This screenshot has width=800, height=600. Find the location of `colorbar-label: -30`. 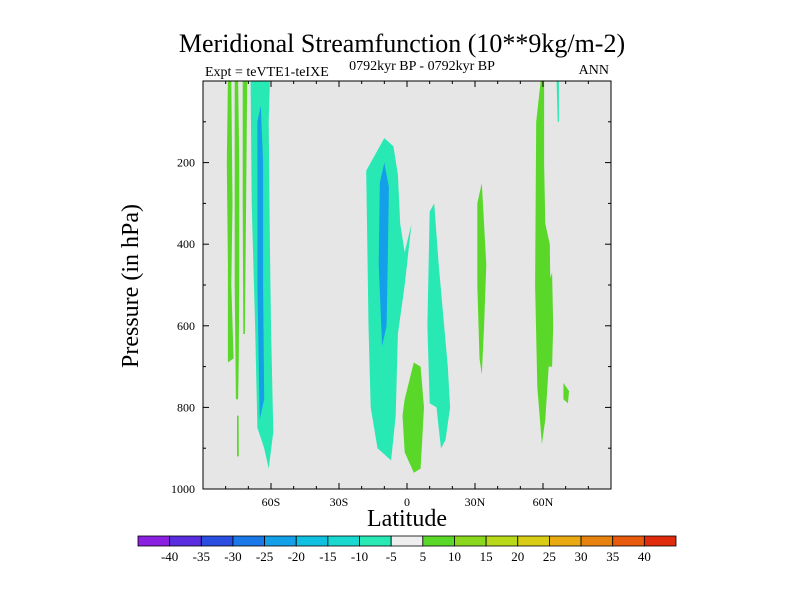

colorbar-label: -30 is located at coordinates (232, 556).